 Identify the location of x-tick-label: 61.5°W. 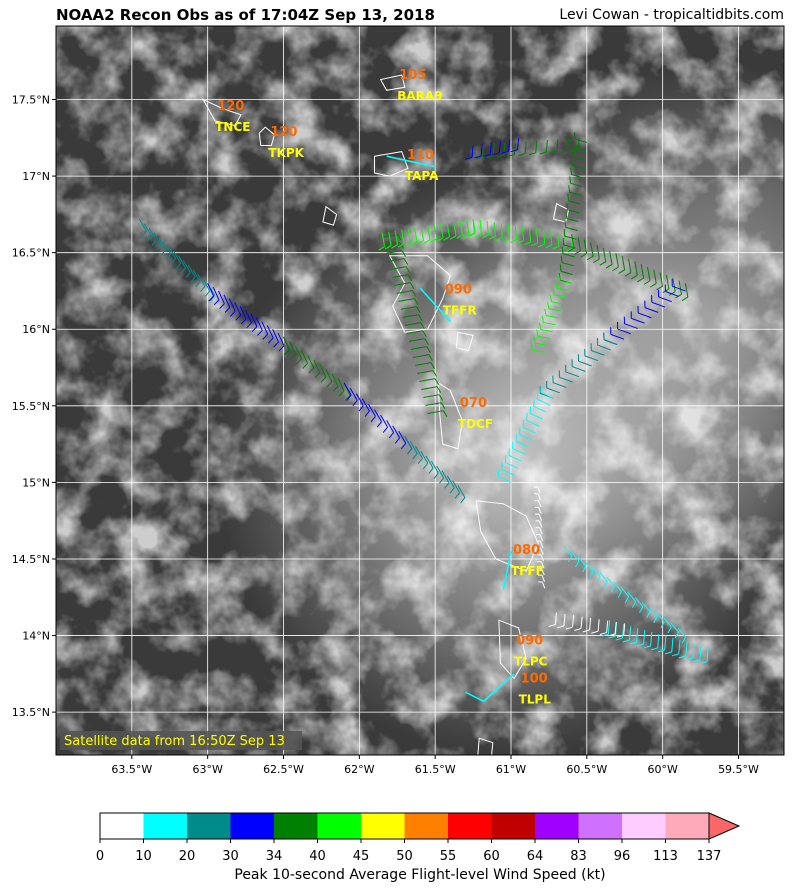
(435, 769).